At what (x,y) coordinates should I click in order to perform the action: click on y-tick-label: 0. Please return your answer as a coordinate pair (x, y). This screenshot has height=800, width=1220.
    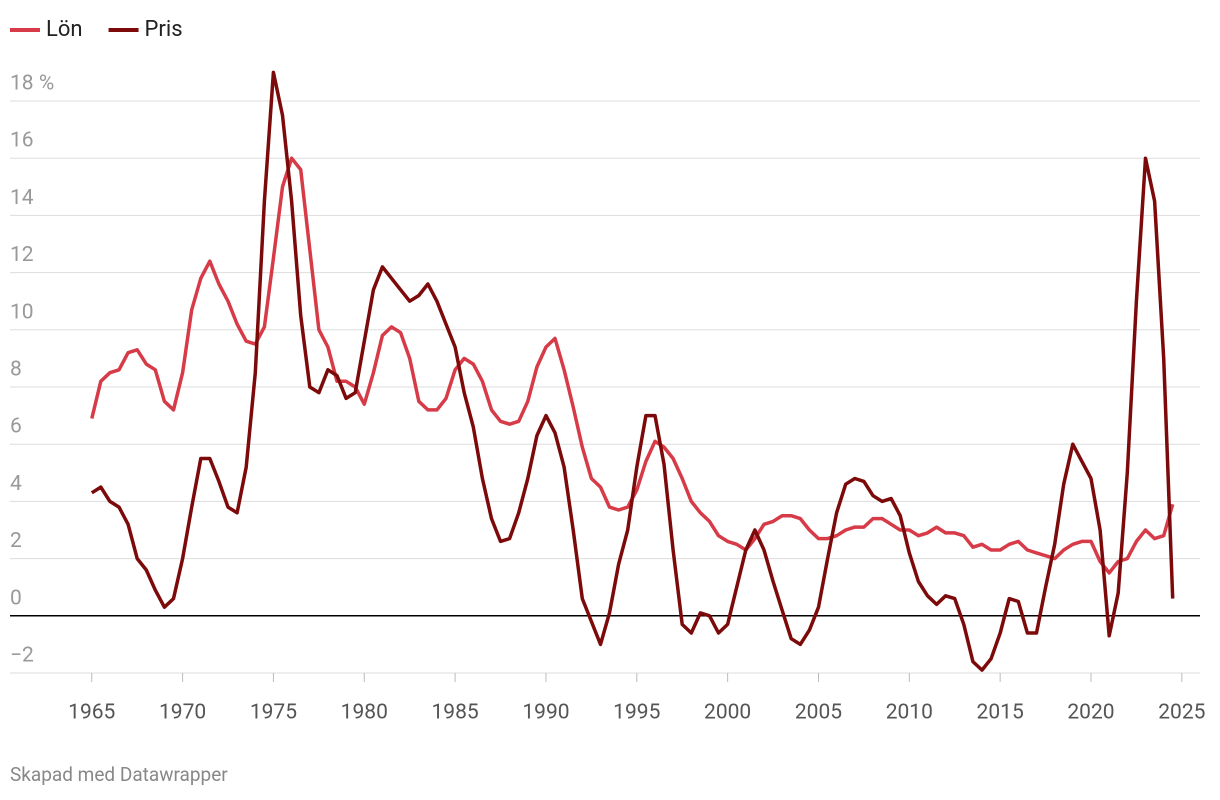
    Looking at the image, I should click on (16, 598).